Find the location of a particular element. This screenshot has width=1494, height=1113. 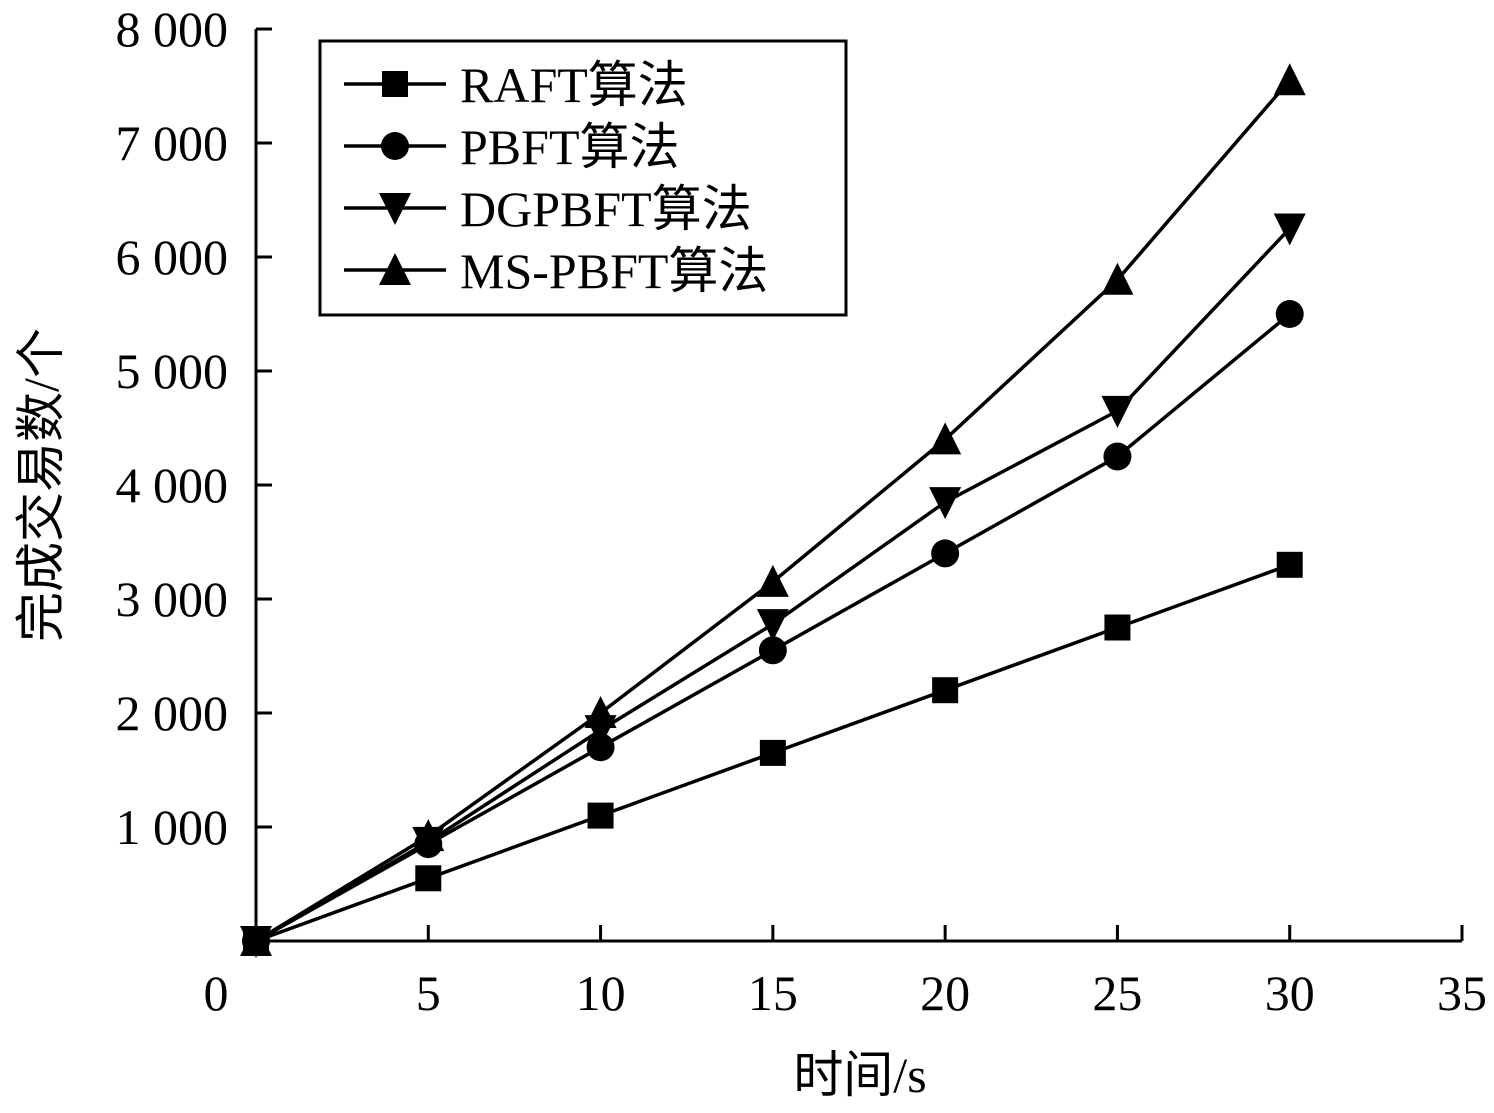

legend-item: RAFT算法 is located at coordinates (516, 85).